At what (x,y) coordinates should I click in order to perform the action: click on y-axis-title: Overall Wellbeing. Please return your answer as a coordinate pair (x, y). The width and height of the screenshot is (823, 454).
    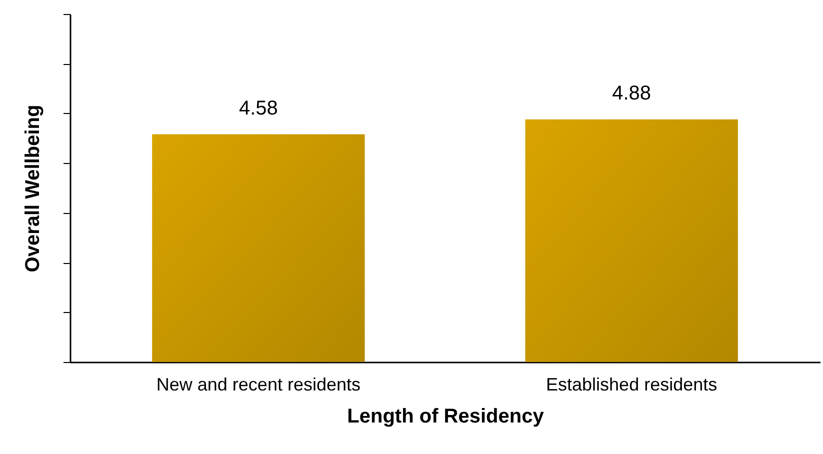
    Looking at the image, I should click on (33, 188).